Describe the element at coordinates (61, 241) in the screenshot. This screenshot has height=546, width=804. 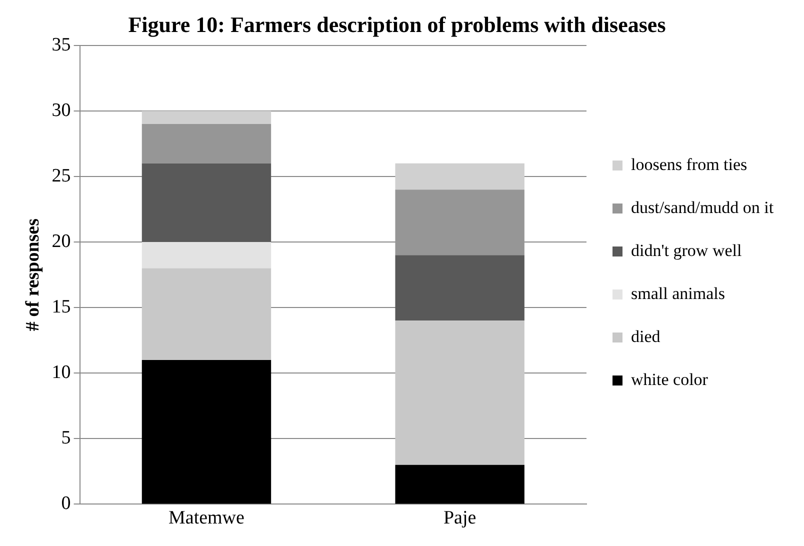
I see `y-tick-label: 20` at that location.